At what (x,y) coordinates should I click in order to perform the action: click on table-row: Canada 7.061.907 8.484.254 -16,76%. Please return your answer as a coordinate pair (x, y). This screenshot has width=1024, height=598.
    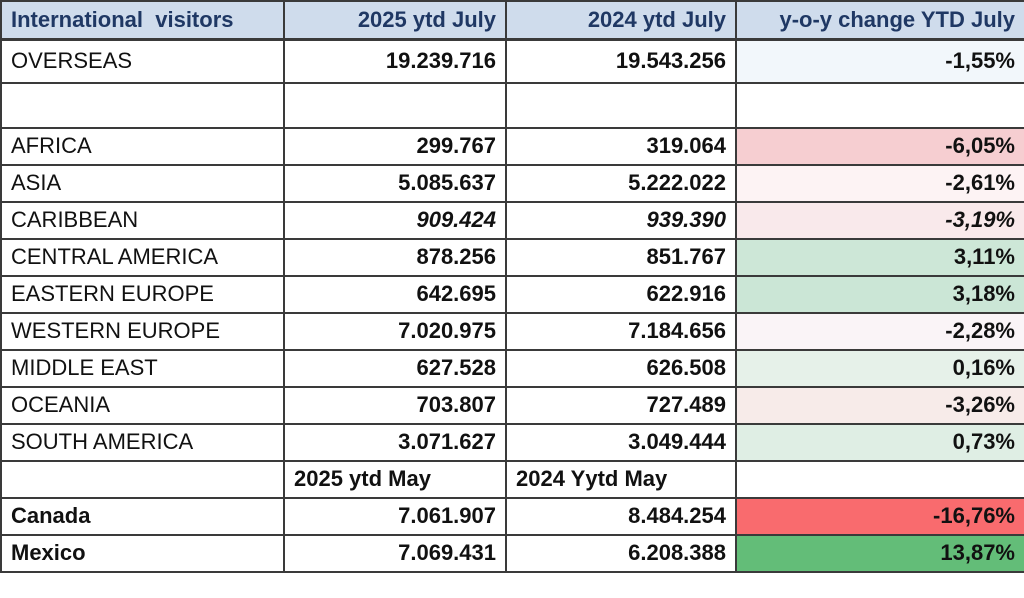
    Looking at the image, I should click on (512, 516).